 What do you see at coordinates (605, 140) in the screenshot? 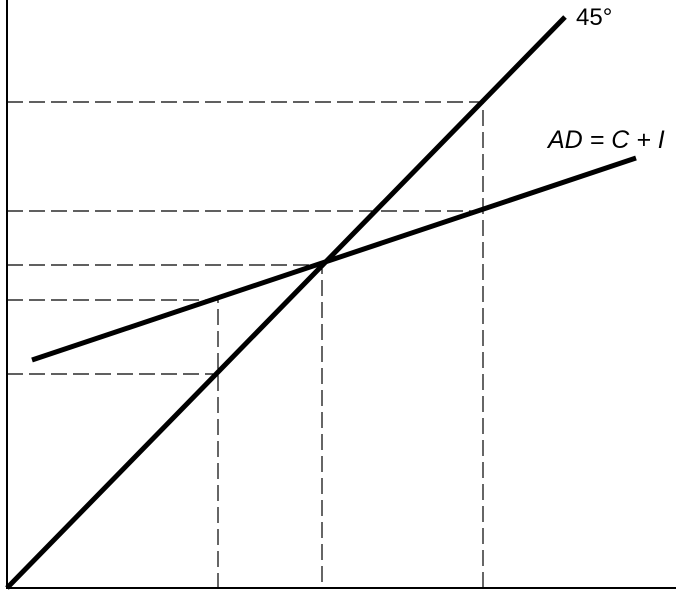
I see `label-ad: AD = C + I` at bounding box center [605, 140].